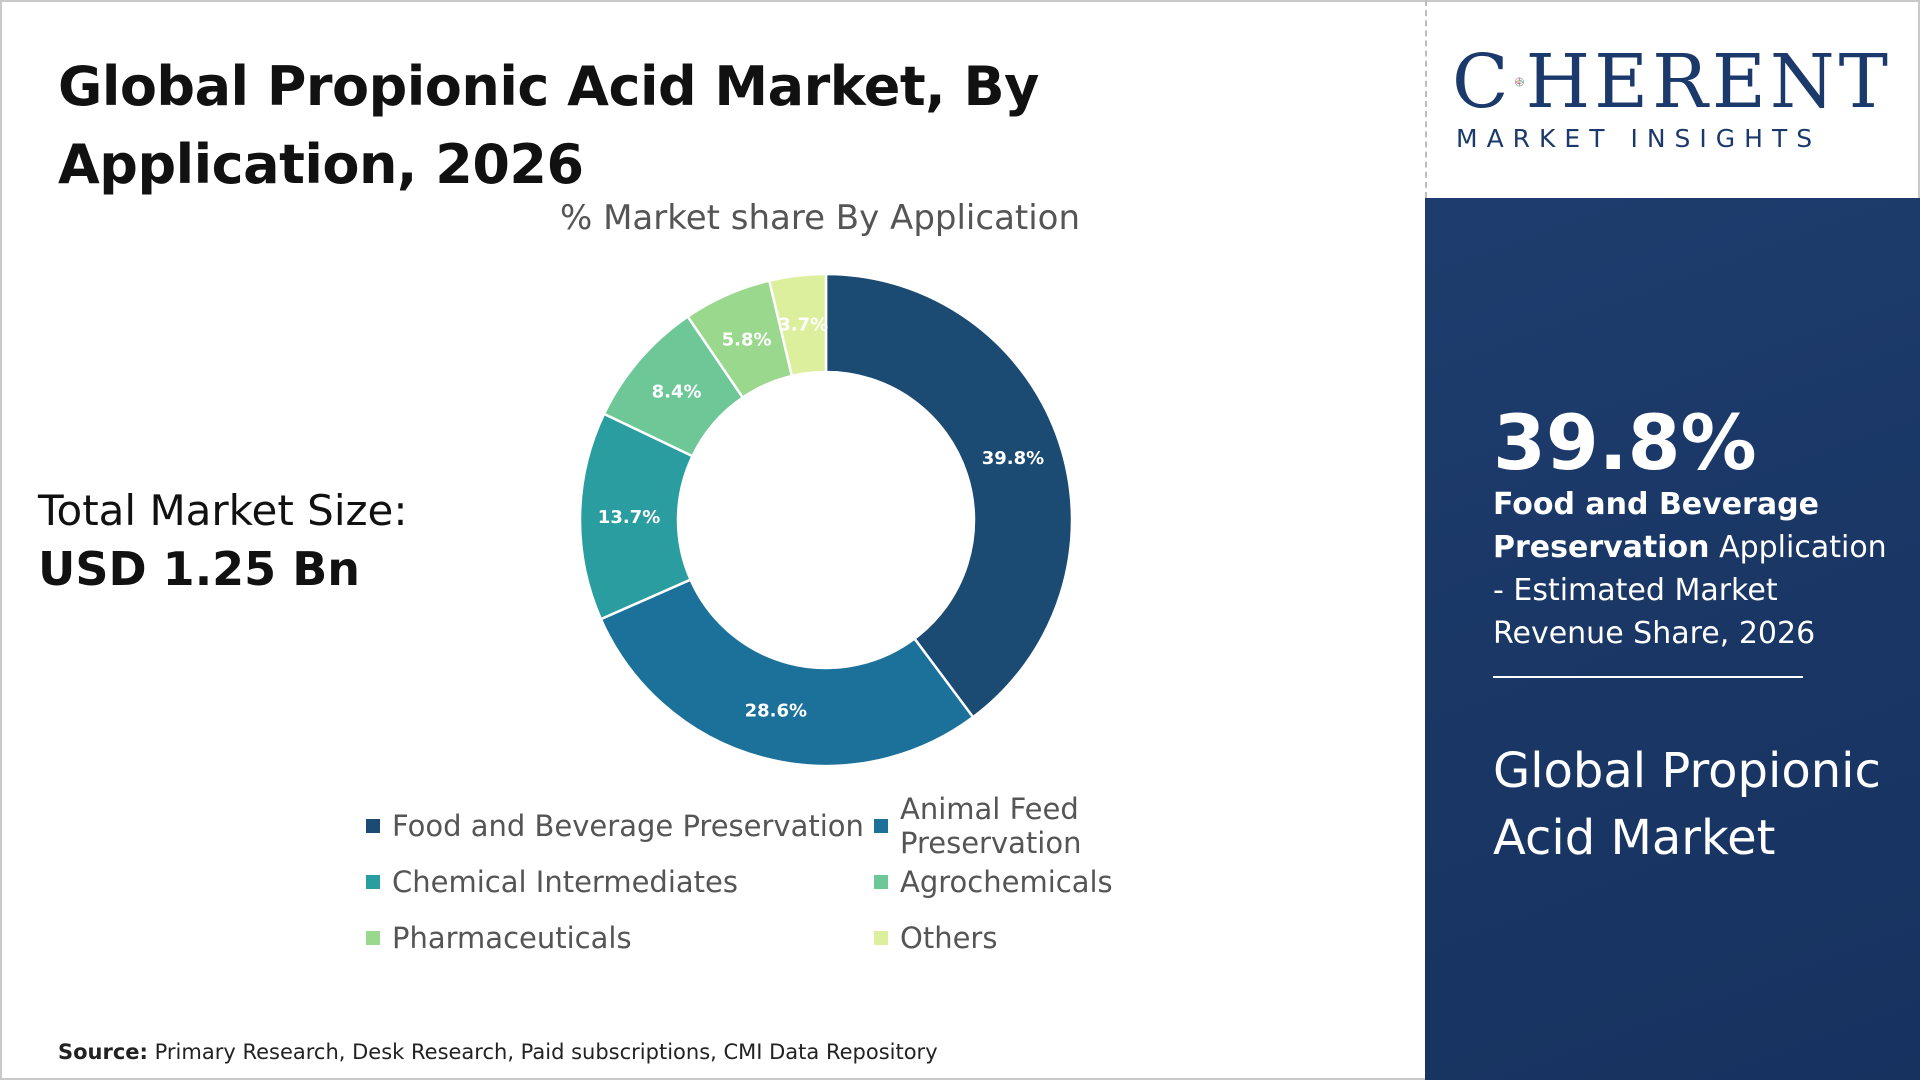 The height and width of the screenshot is (1080, 1920). I want to click on slice-data-label: 8.4%, so click(677, 392).